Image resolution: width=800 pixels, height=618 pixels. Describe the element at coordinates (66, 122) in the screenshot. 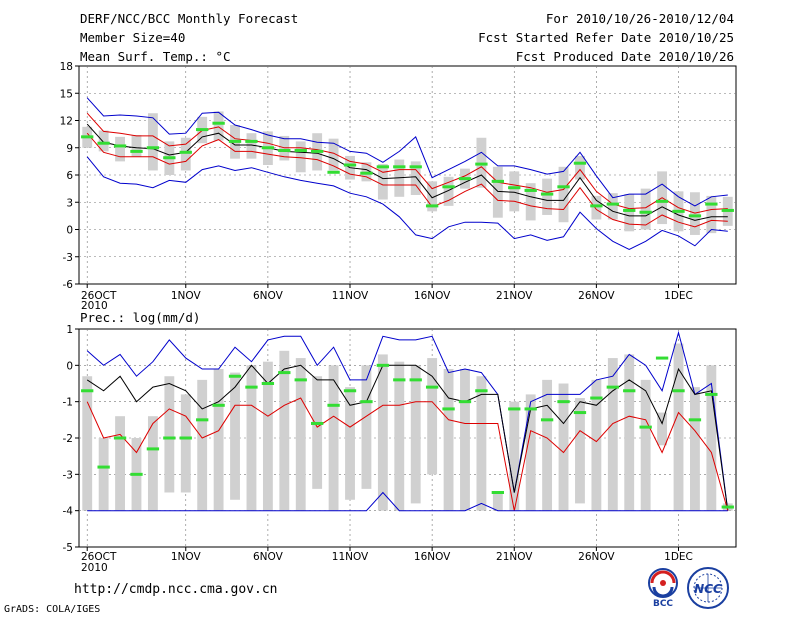

I see `temperature-ytick-label: 12` at that location.